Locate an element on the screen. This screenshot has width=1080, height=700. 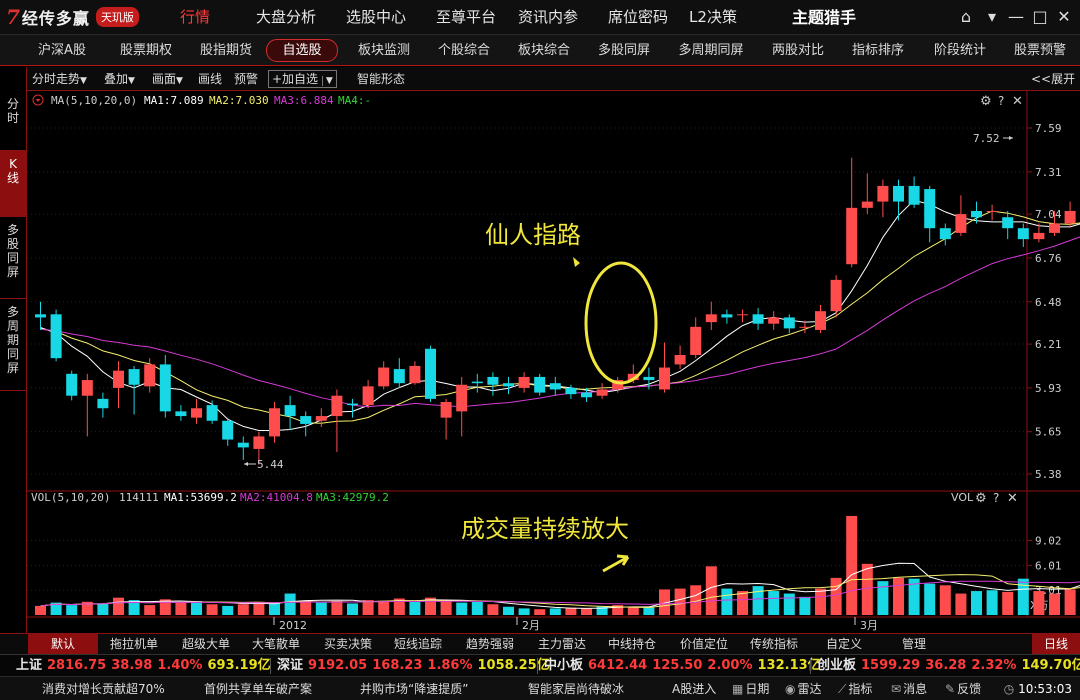
sub-nav-item: 沪深A股 is located at coordinates (62, 50).